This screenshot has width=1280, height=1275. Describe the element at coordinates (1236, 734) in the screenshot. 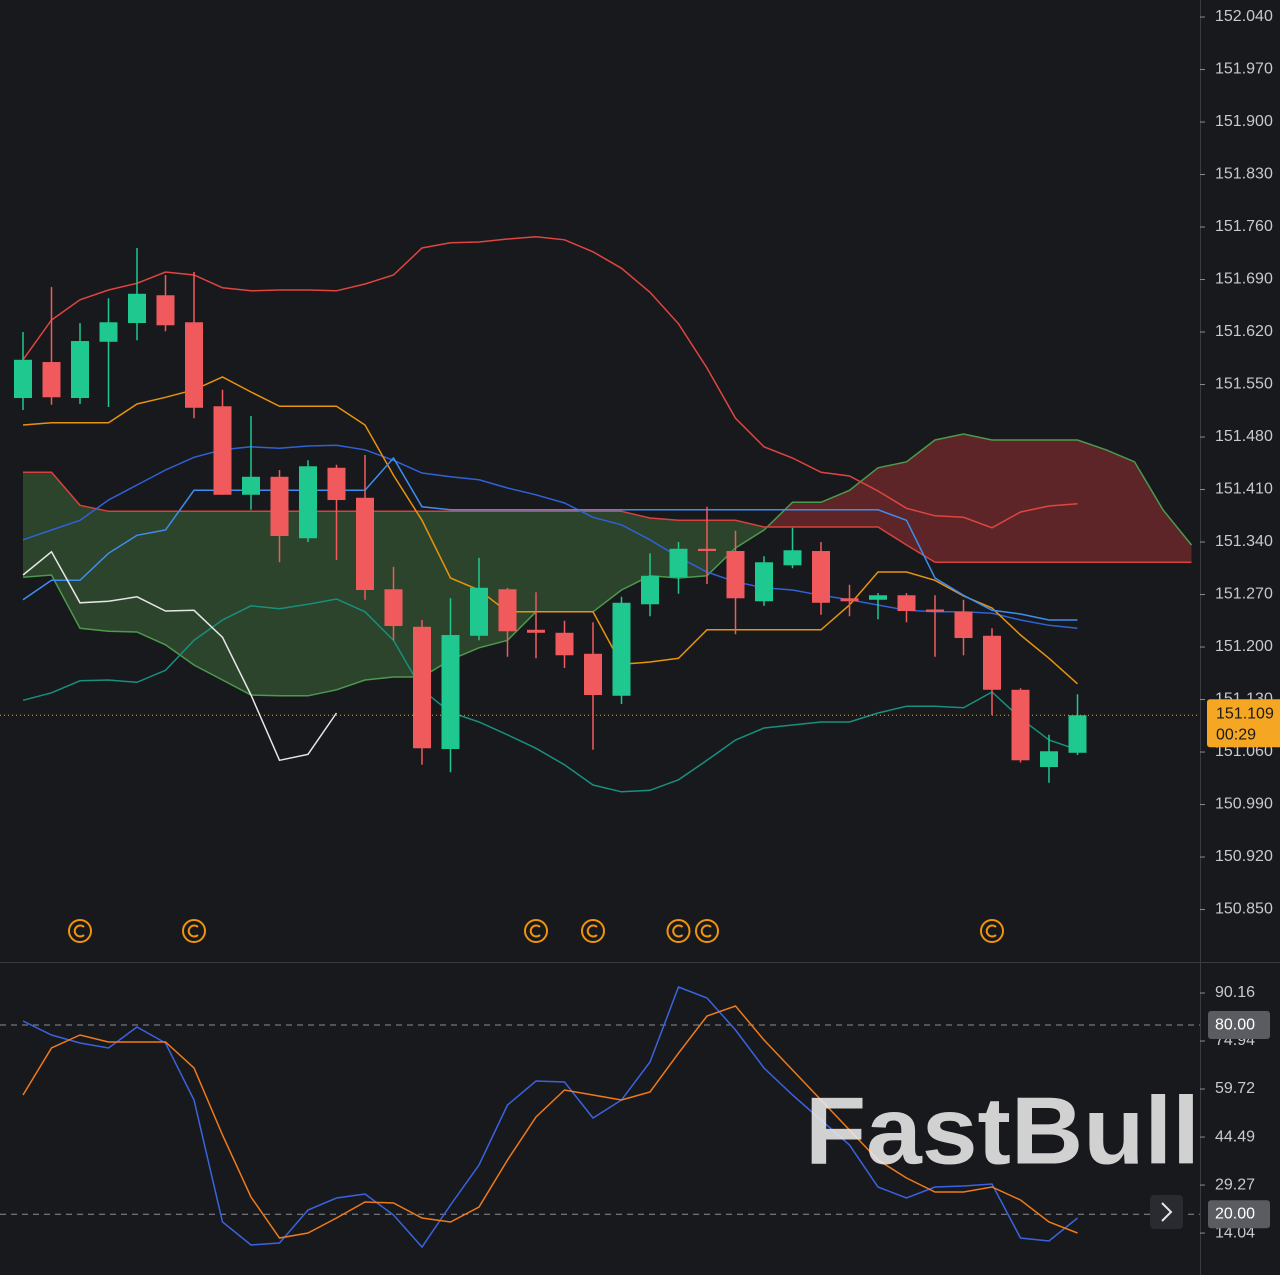

I see `countdown-label: 00:29` at that location.